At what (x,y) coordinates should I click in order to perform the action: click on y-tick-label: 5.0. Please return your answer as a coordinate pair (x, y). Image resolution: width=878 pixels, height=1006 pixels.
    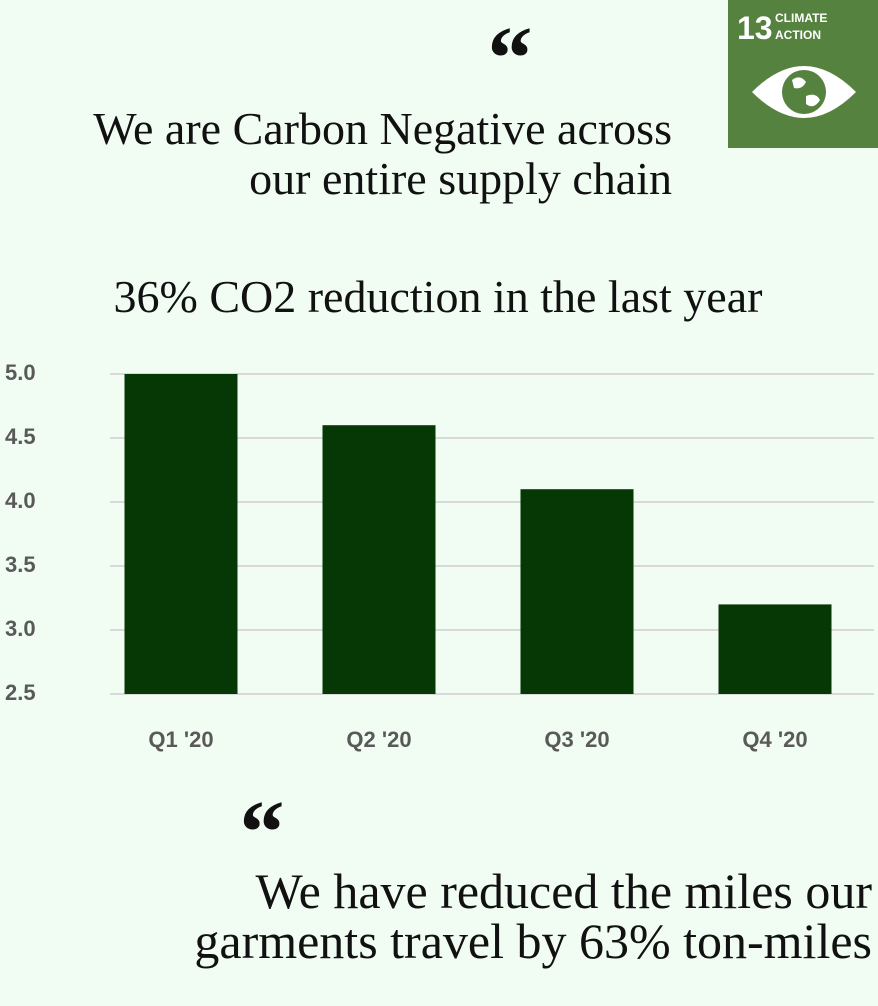
    Looking at the image, I should click on (20, 372).